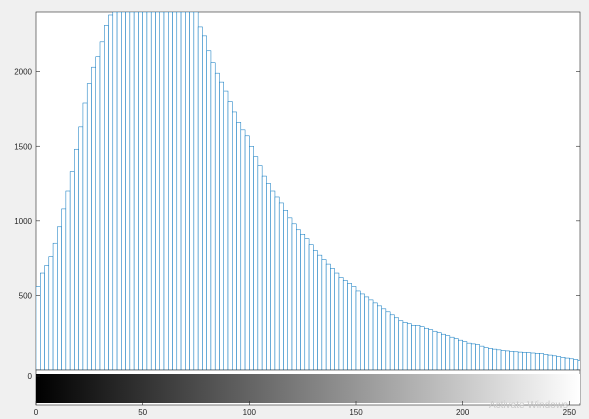  Describe the element at coordinates (356, 412) in the screenshot. I see `x-tick-label: 150` at that location.